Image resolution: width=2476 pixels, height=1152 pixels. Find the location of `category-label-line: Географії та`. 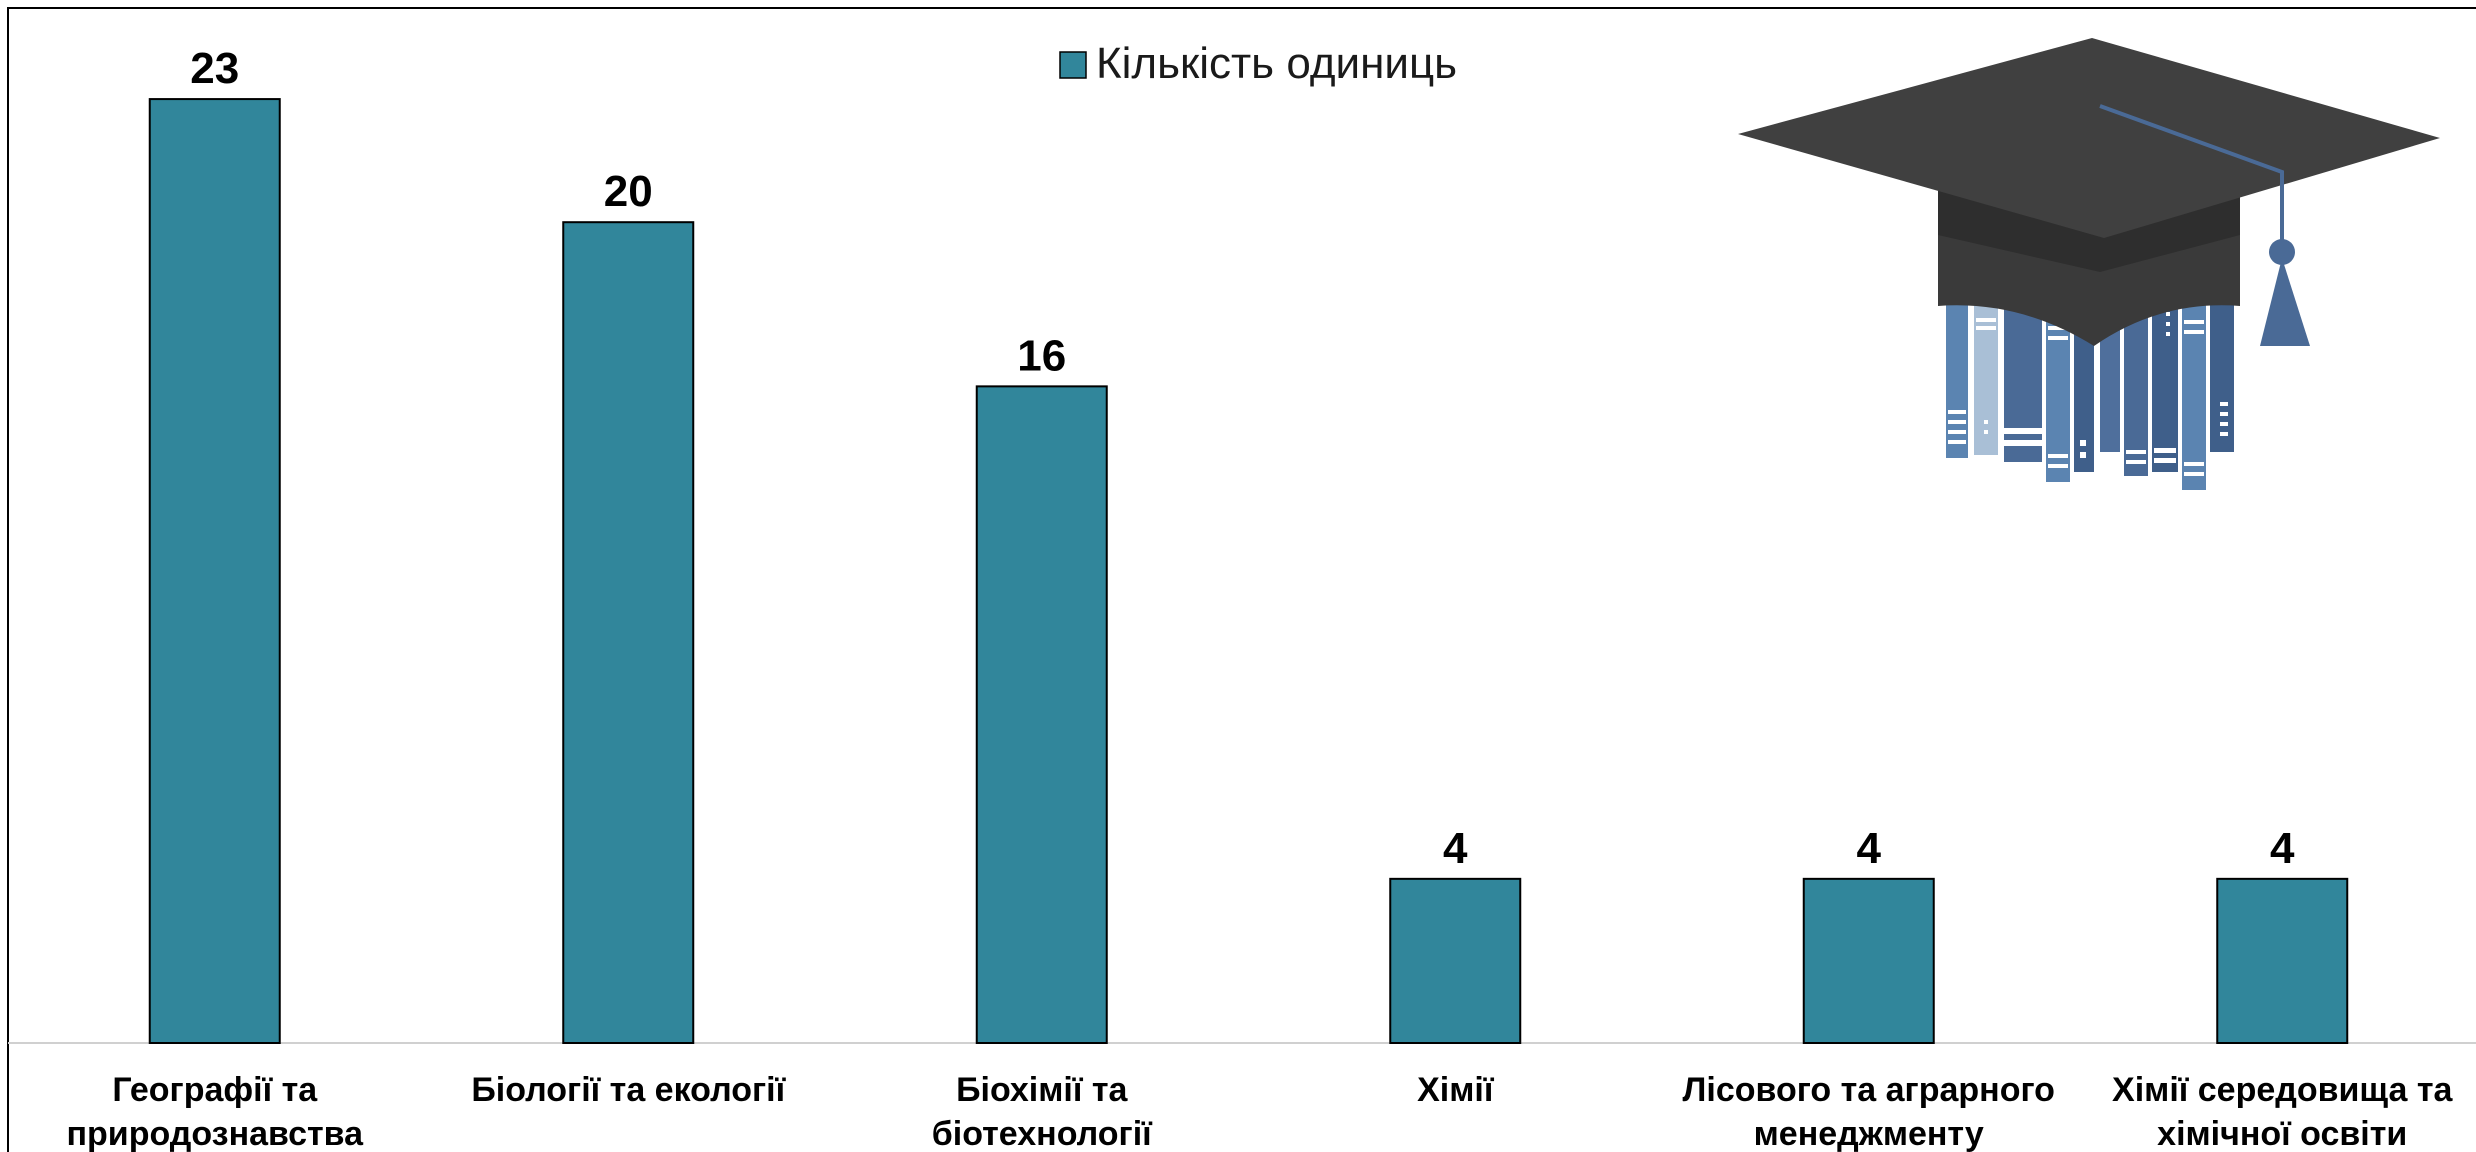

category-label-line: Географії та is located at coordinates (215, 1090).